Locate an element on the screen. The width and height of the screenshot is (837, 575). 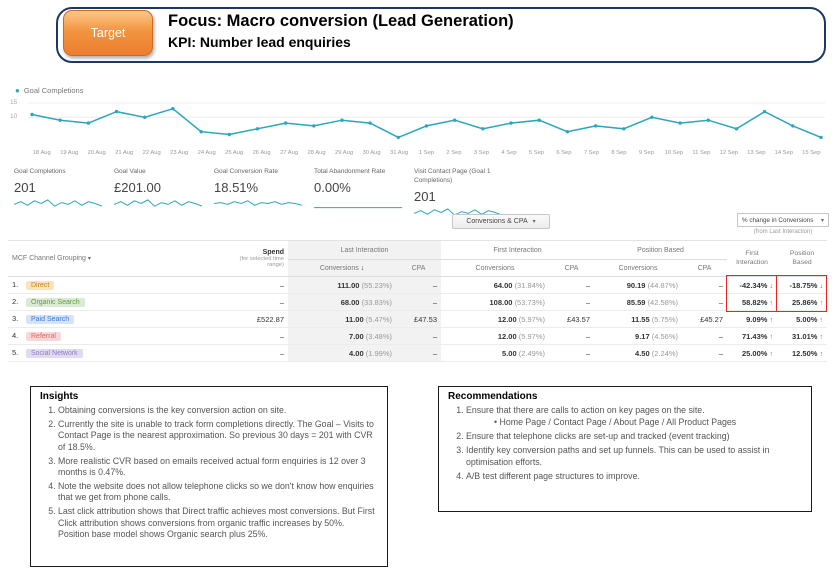
metric-selector-dropdown: Conversions & CPA ▾ is located at coordinates (501, 221).